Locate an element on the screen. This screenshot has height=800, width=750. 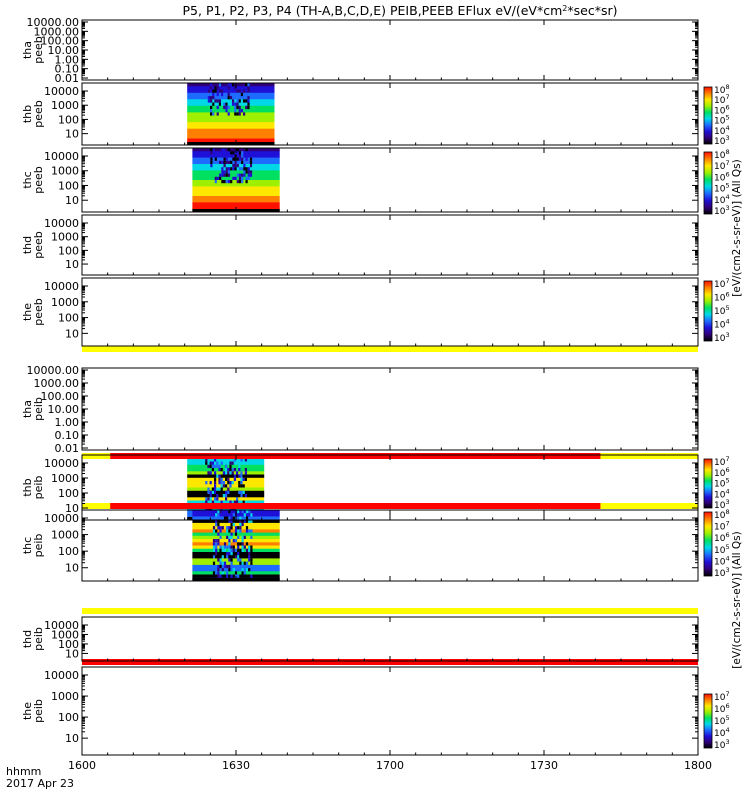
y-tick-label: 10000 is located at coordinates (61, 156).